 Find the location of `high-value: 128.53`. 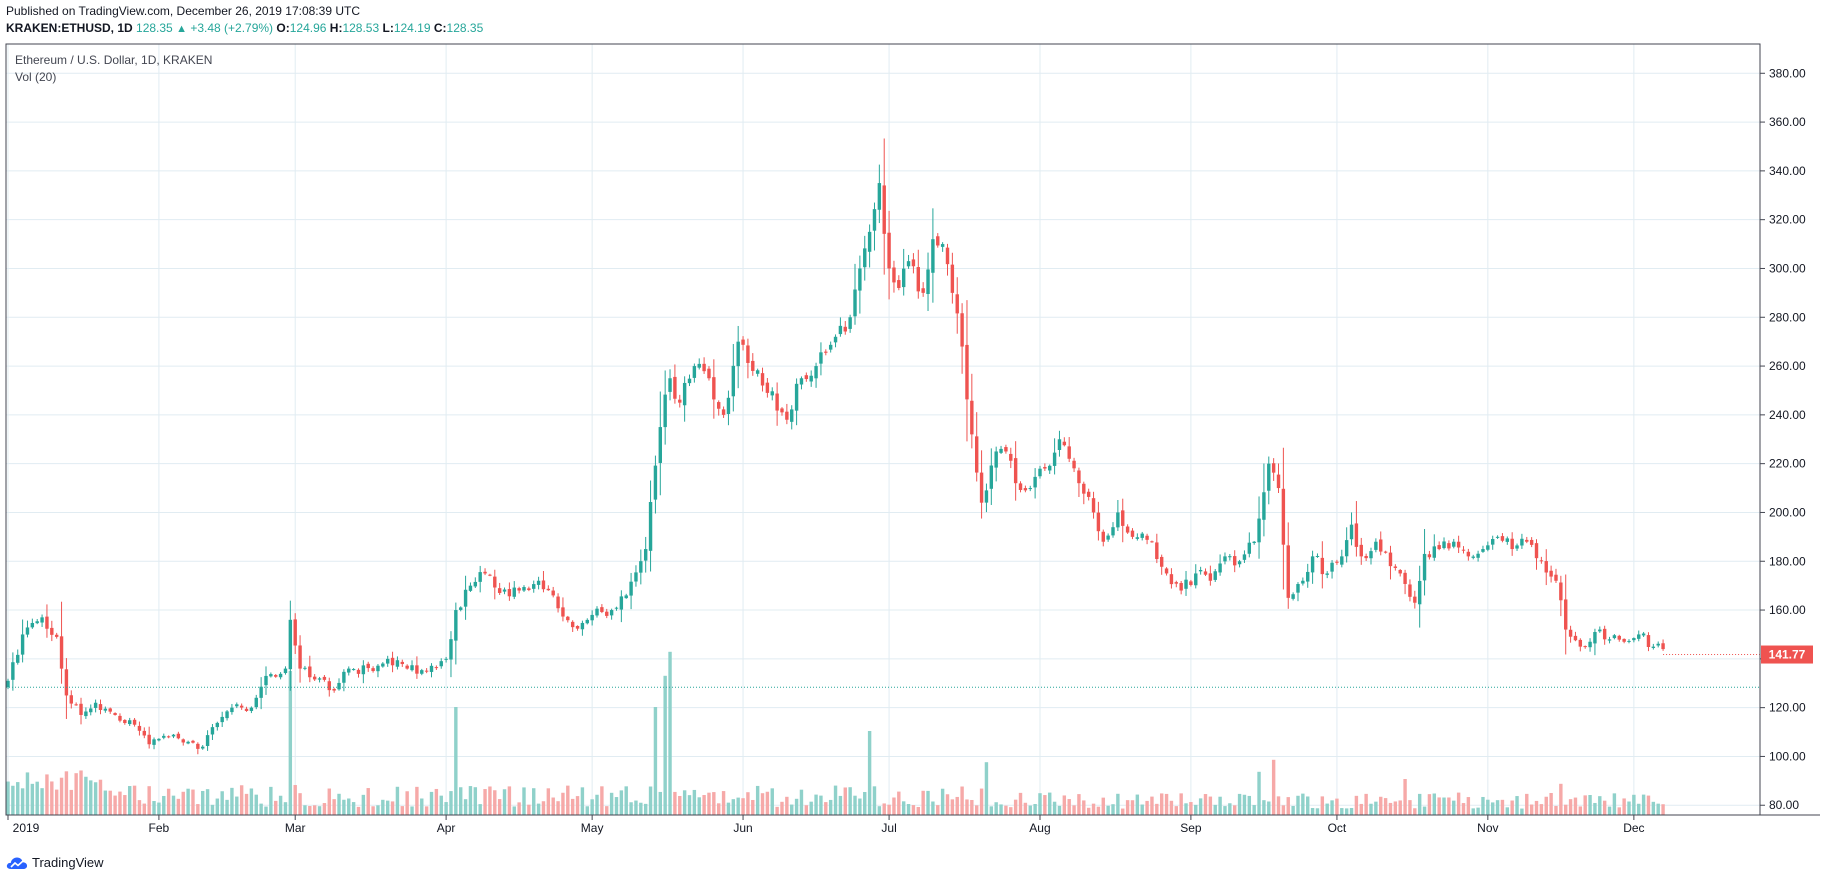

high-value: 128.53 is located at coordinates (361, 28).